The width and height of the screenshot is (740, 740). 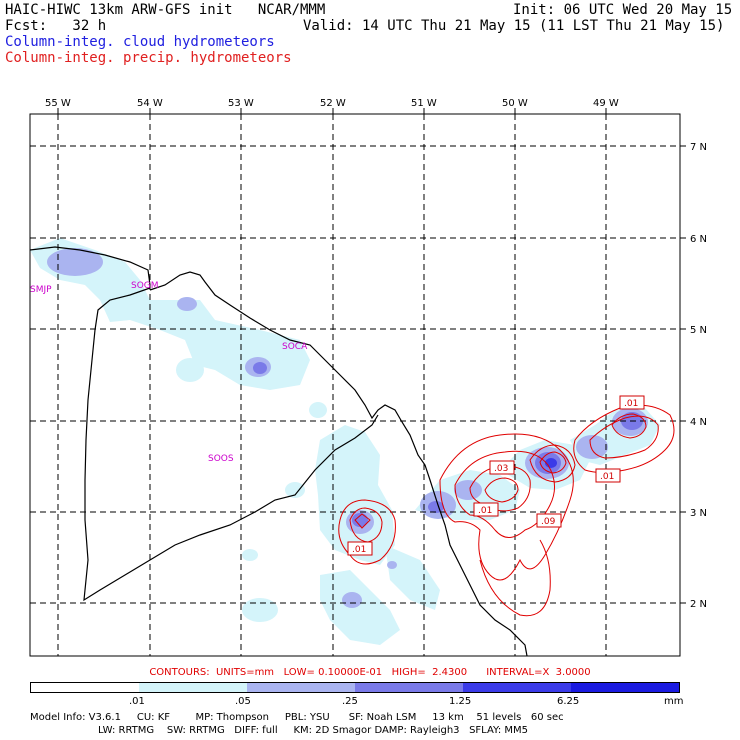 What do you see at coordinates (145, 286) in the screenshot?
I see `station-label: SOGM` at bounding box center [145, 286].